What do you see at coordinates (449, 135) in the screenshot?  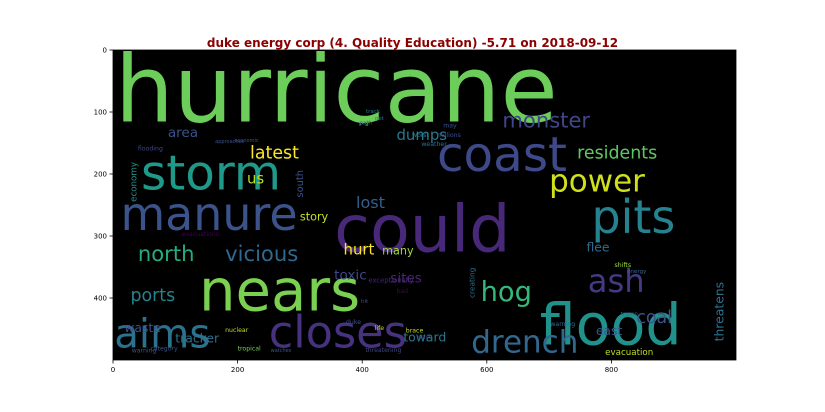 I see `word-millions: millions` at bounding box center [449, 135].